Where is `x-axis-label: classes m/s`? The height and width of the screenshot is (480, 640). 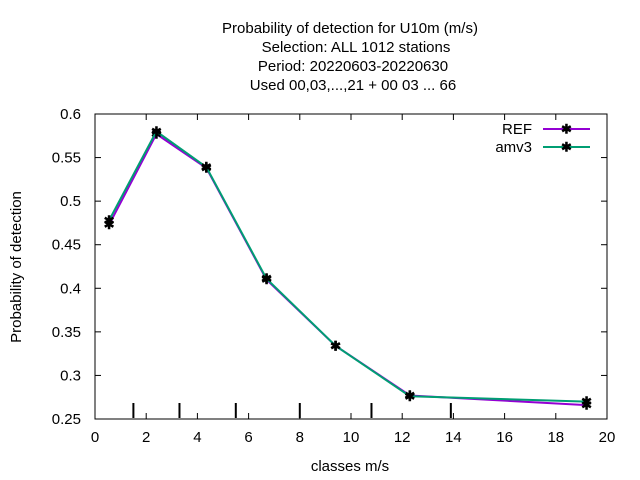
x-axis-label: classes m/s is located at coordinates (350, 466).